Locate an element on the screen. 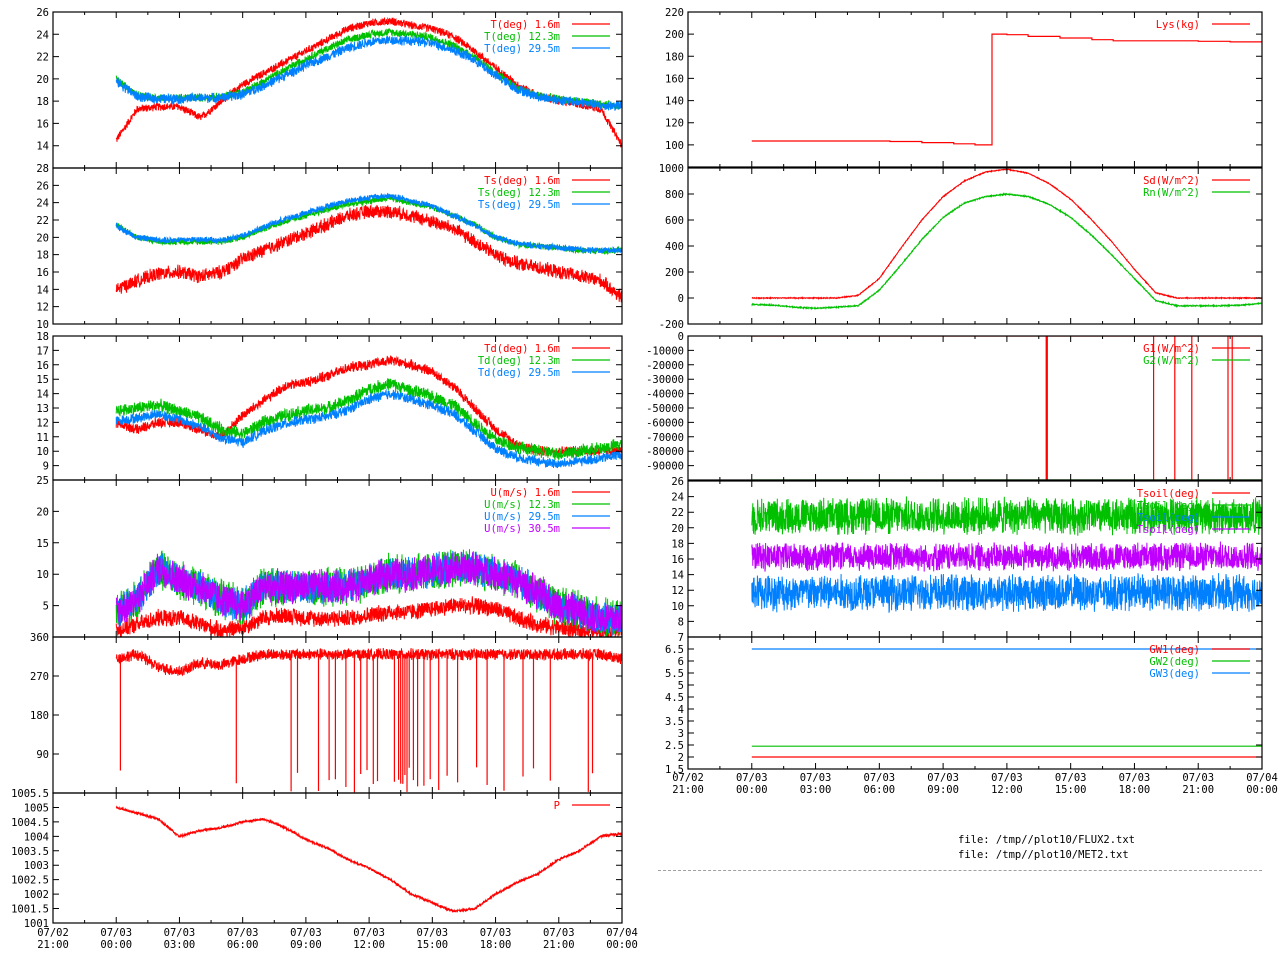  y-tick-label: 1.5 is located at coordinates (674, 770).